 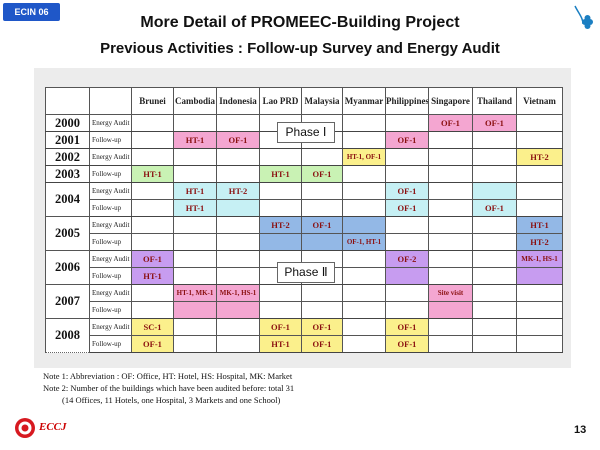 I want to click on table-row: 2003 Follow-up HT-1 HT-1 OF-1, so click(x=304, y=174).